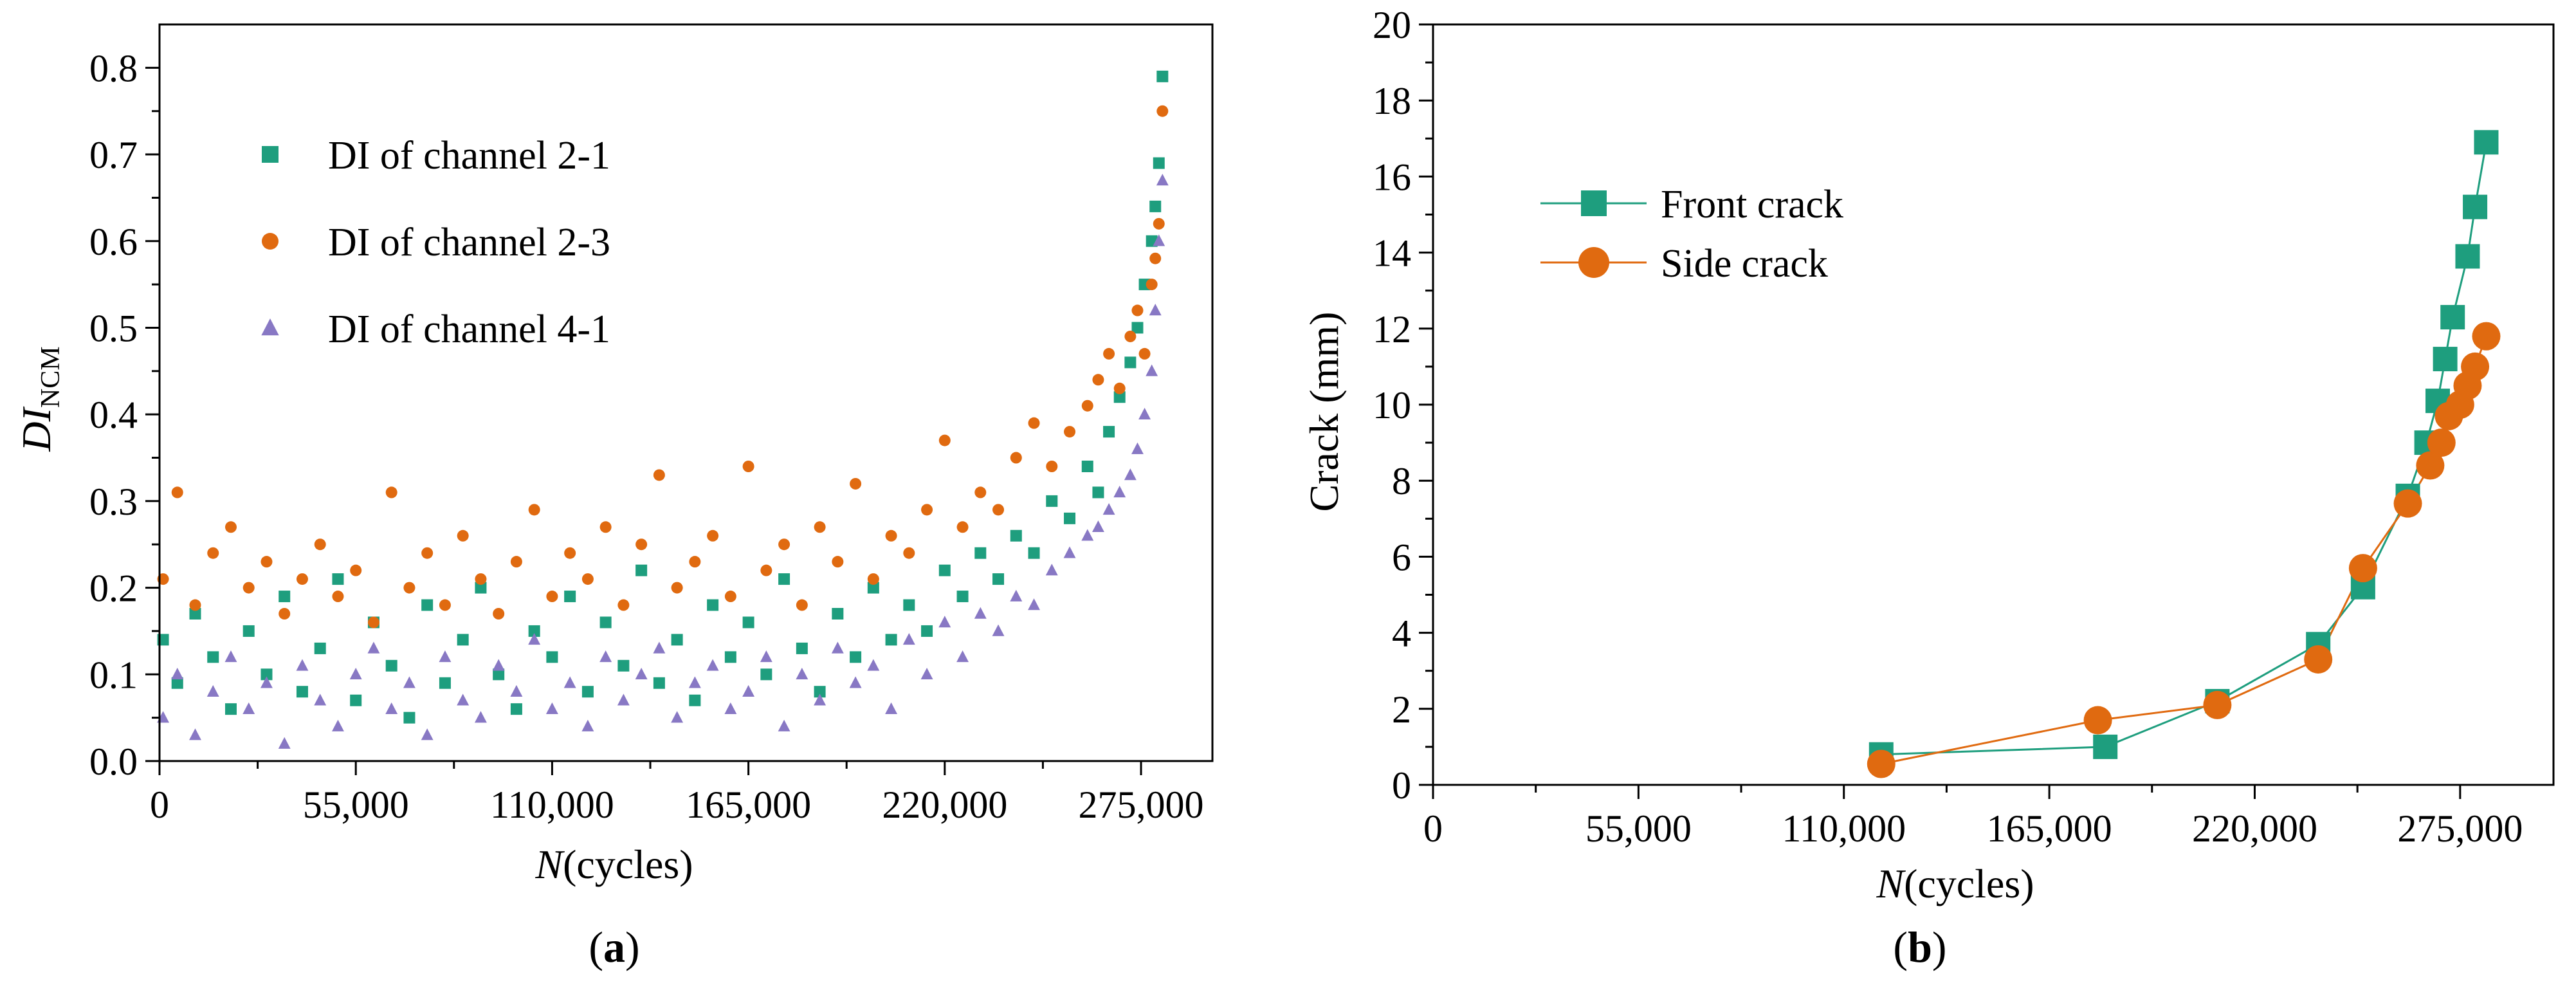 This screenshot has height=1001, width=2576. I want to click on y-tick-label: 6, so click(1401, 557).